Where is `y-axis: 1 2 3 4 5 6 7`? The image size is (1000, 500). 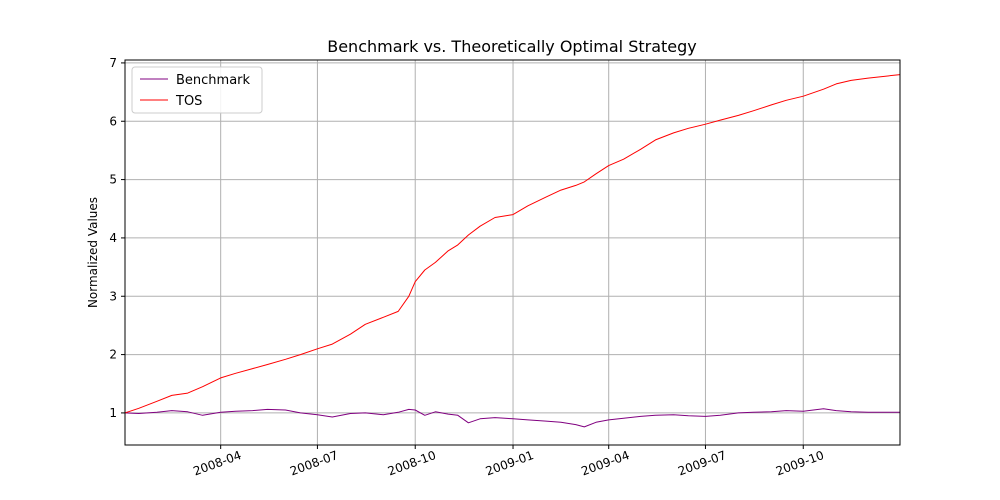 y-axis: 1 2 3 4 5 6 7 is located at coordinates (117, 238).